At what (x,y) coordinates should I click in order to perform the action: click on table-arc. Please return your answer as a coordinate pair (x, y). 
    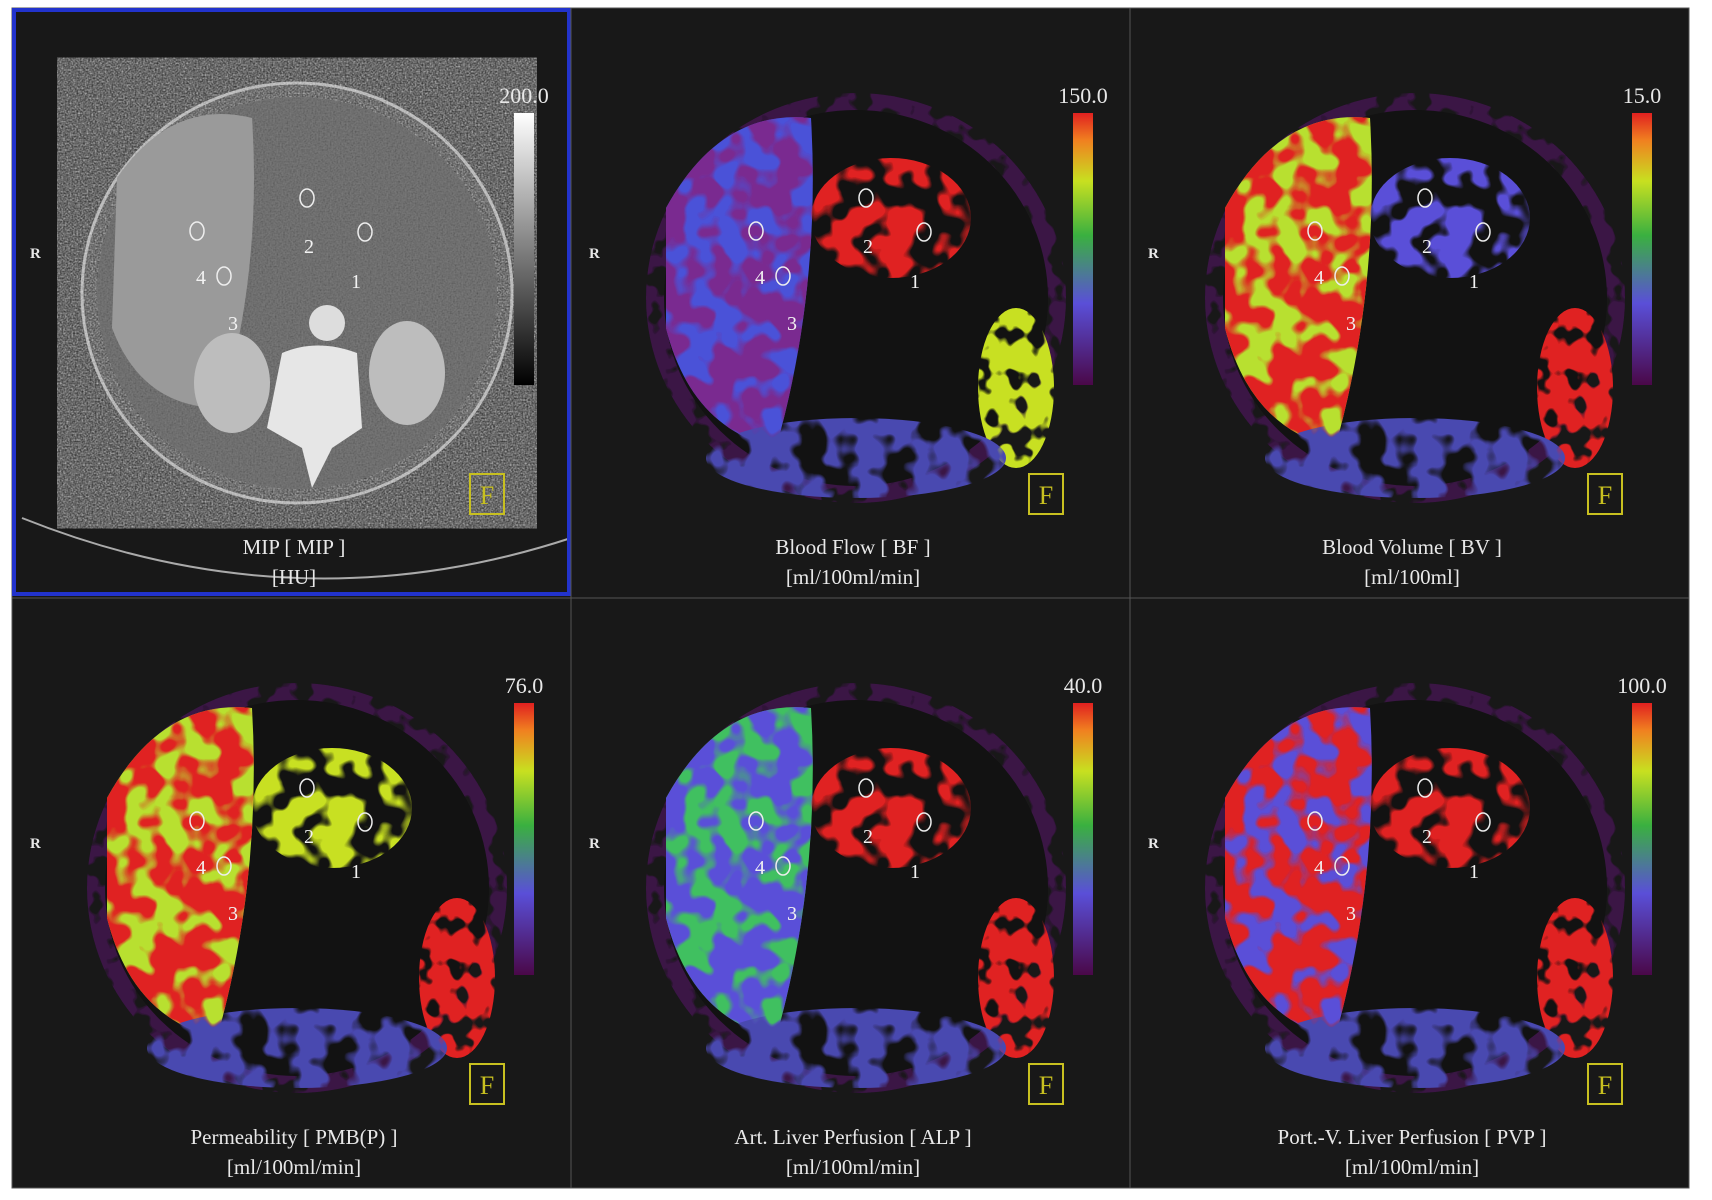
    Looking at the image, I should click on (296, 548).